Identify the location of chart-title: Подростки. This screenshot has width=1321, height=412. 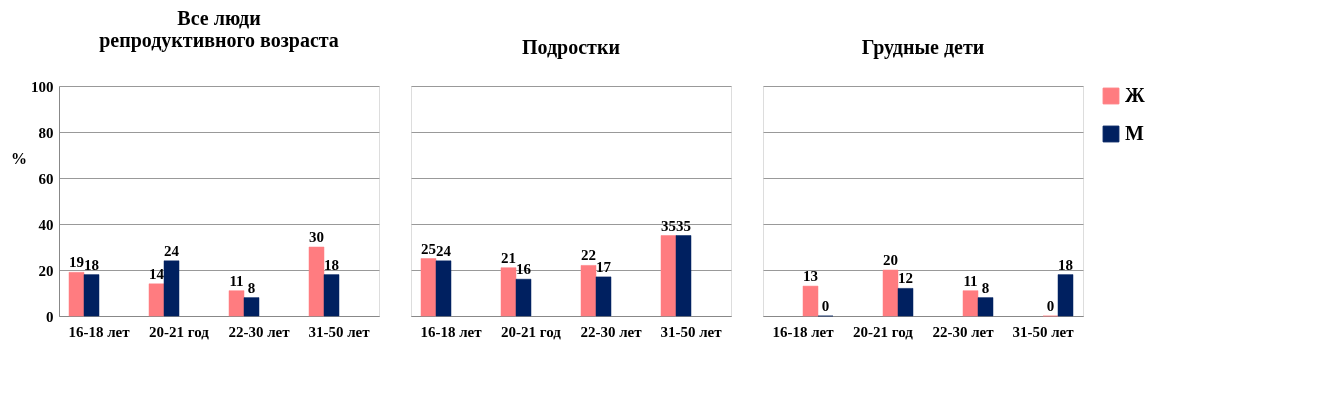
(571, 47).